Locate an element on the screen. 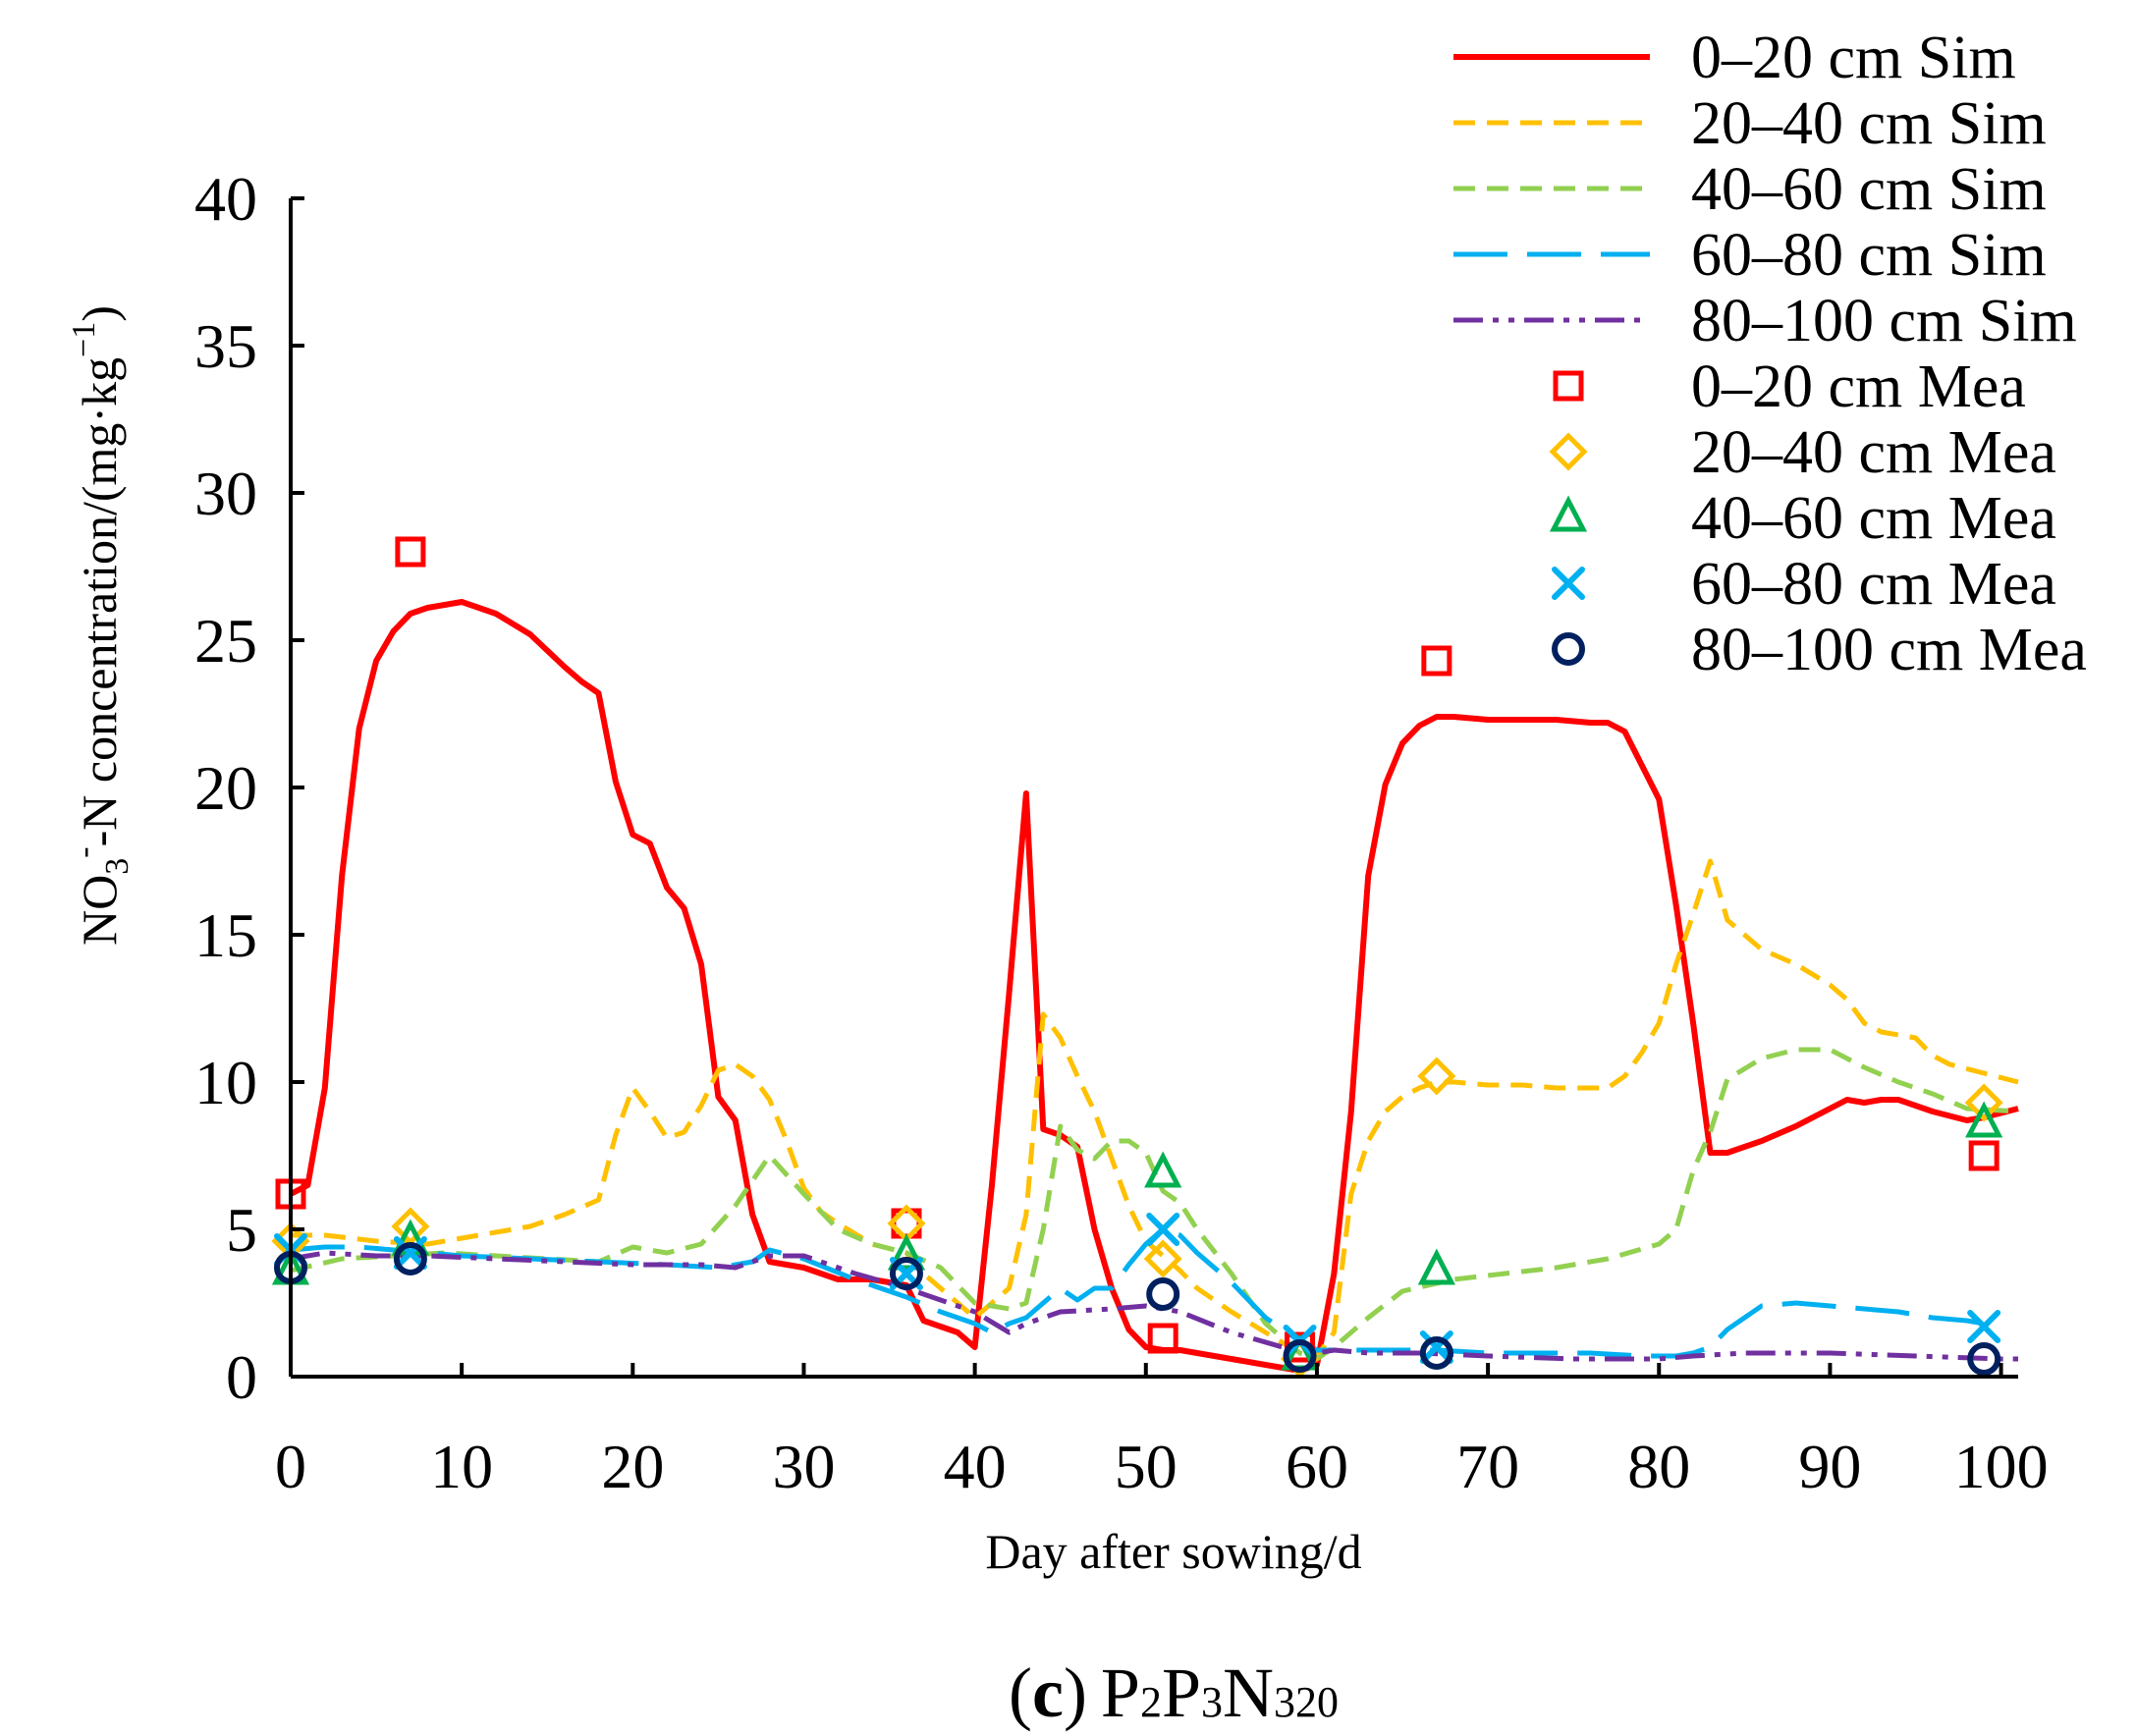  legend-item-0: 0–20 cm Sim is located at coordinates (1735, 58).